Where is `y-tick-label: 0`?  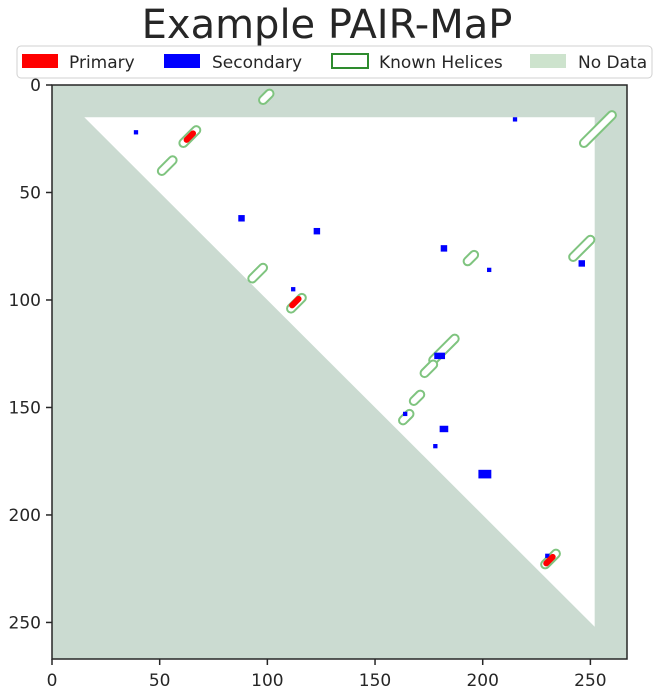
y-tick-label: 0 is located at coordinates (35, 86).